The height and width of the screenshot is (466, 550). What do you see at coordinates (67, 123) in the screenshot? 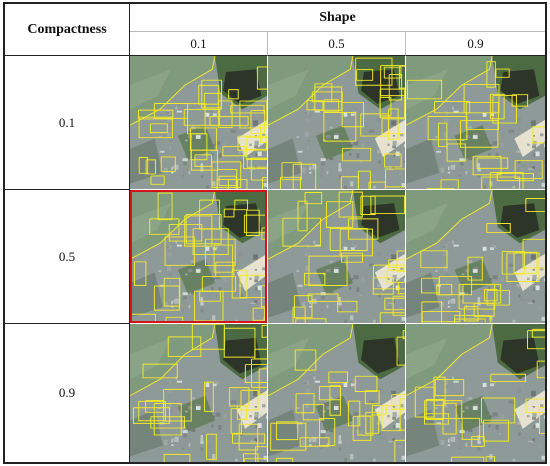
I see `compactness-row-label: 0.1` at bounding box center [67, 123].